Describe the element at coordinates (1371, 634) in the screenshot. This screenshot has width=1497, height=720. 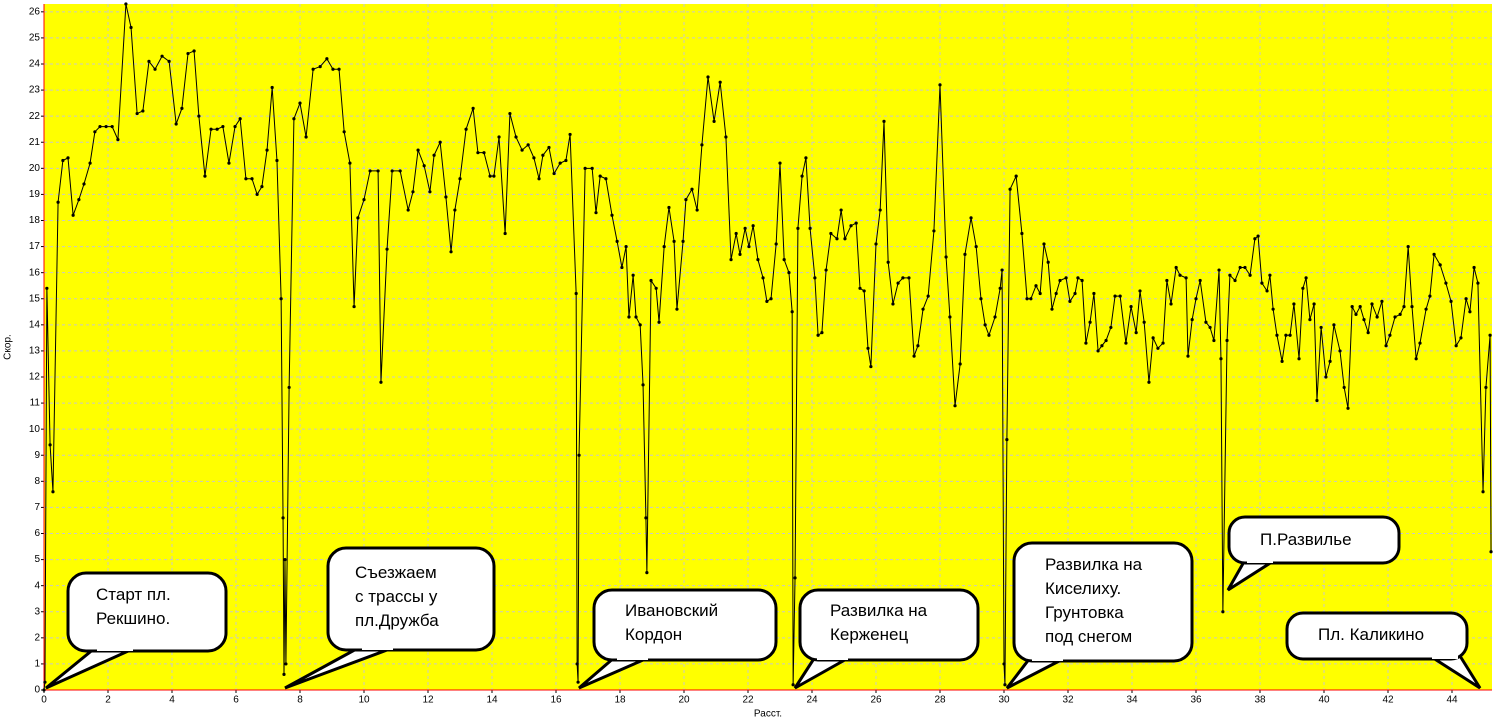
I see `callout-text: Пл. Каликино` at that location.